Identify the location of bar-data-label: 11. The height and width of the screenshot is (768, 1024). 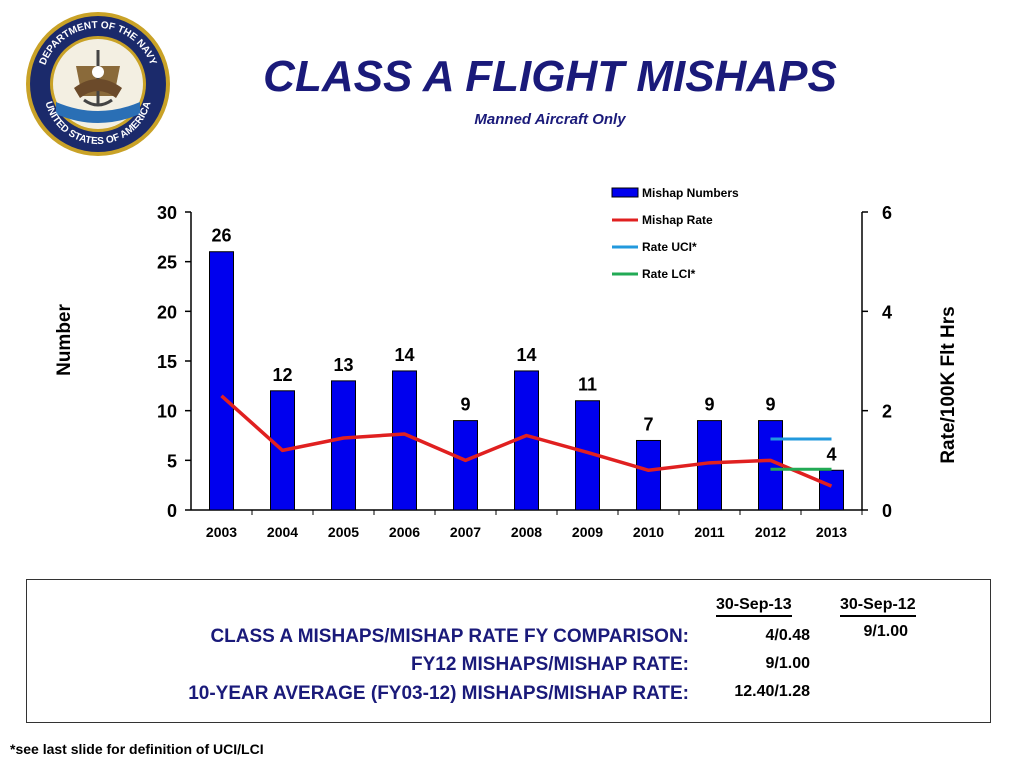
(587, 385).